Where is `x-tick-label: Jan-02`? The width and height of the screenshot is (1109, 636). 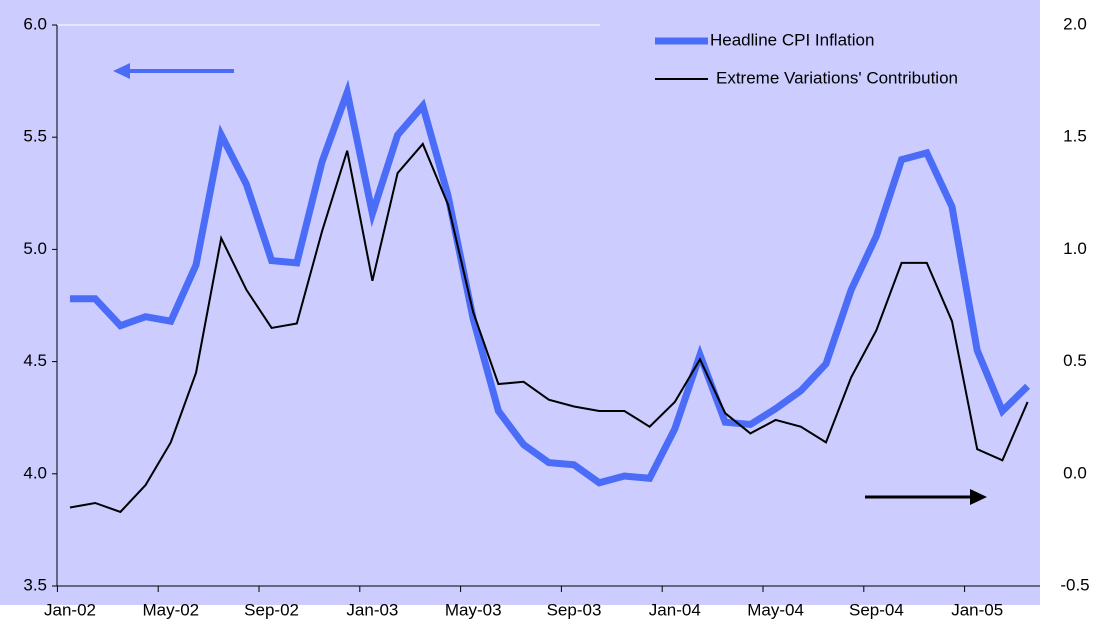
x-tick-label: Jan-02 is located at coordinates (70, 609).